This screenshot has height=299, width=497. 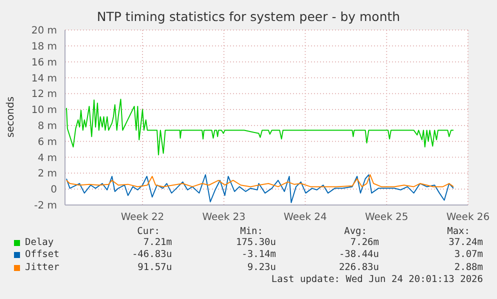 I want to click on text: Max:, so click(x=458, y=232).